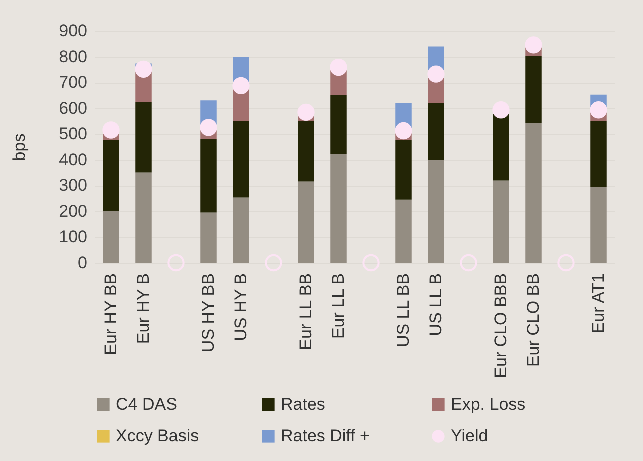 This screenshot has width=643, height=461. Describe the element at coordinates (73, 108) in the screenshot. I see `y-tick-label: 600` at that location.